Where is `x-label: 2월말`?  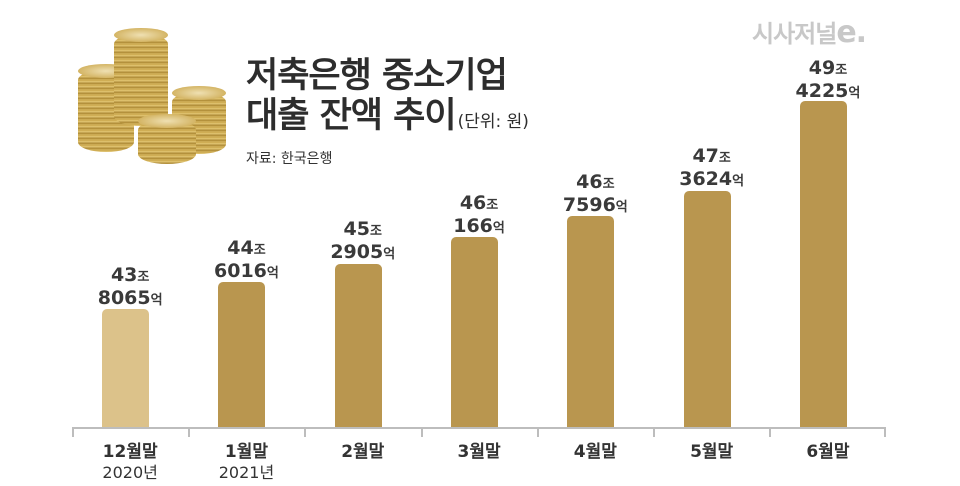 x-label: 2월말 is located at coordinates (363, 452).